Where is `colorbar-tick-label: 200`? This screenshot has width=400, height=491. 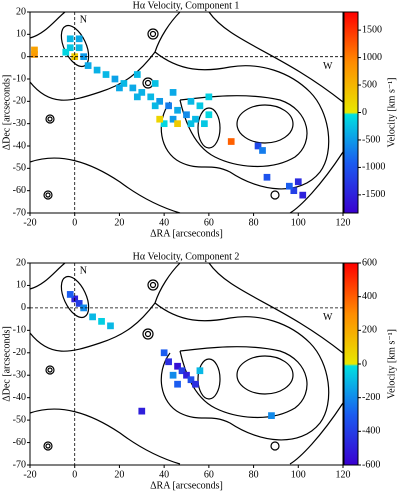
colorbar-tick-label: 200 is located at coordinates (369, 330).